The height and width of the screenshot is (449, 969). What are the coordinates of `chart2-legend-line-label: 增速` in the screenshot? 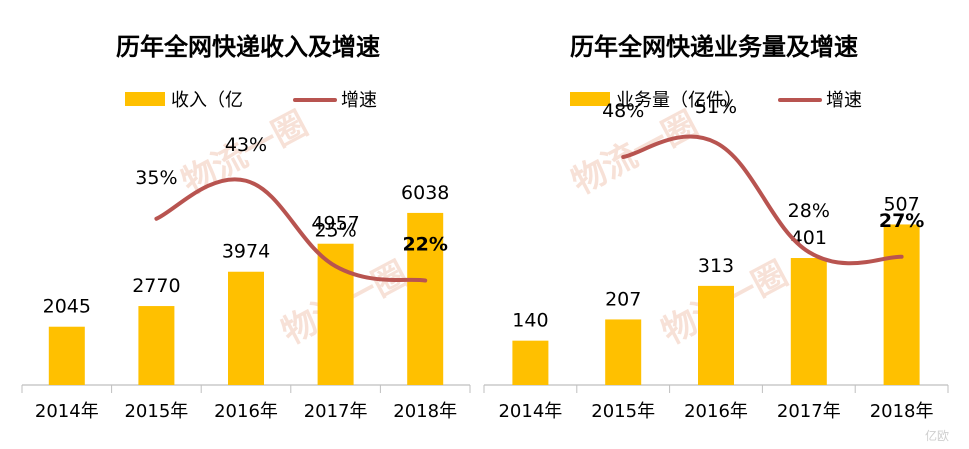 It's located at (844, 100).